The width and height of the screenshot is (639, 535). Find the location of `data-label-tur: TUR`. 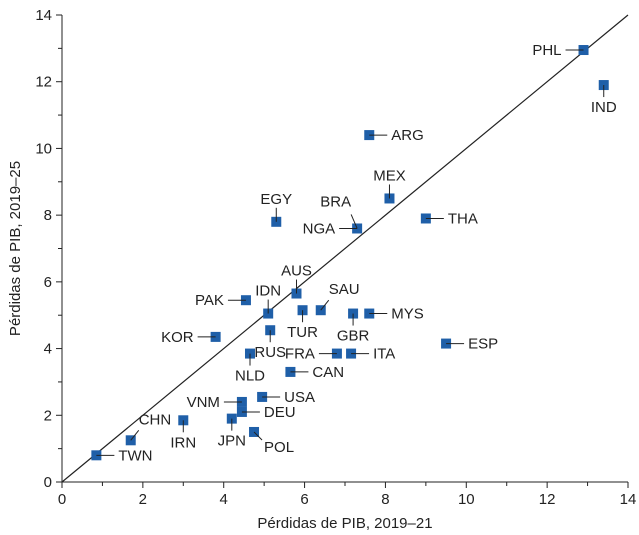

data-label-tur: TUR is located at coordinates (302, 332).